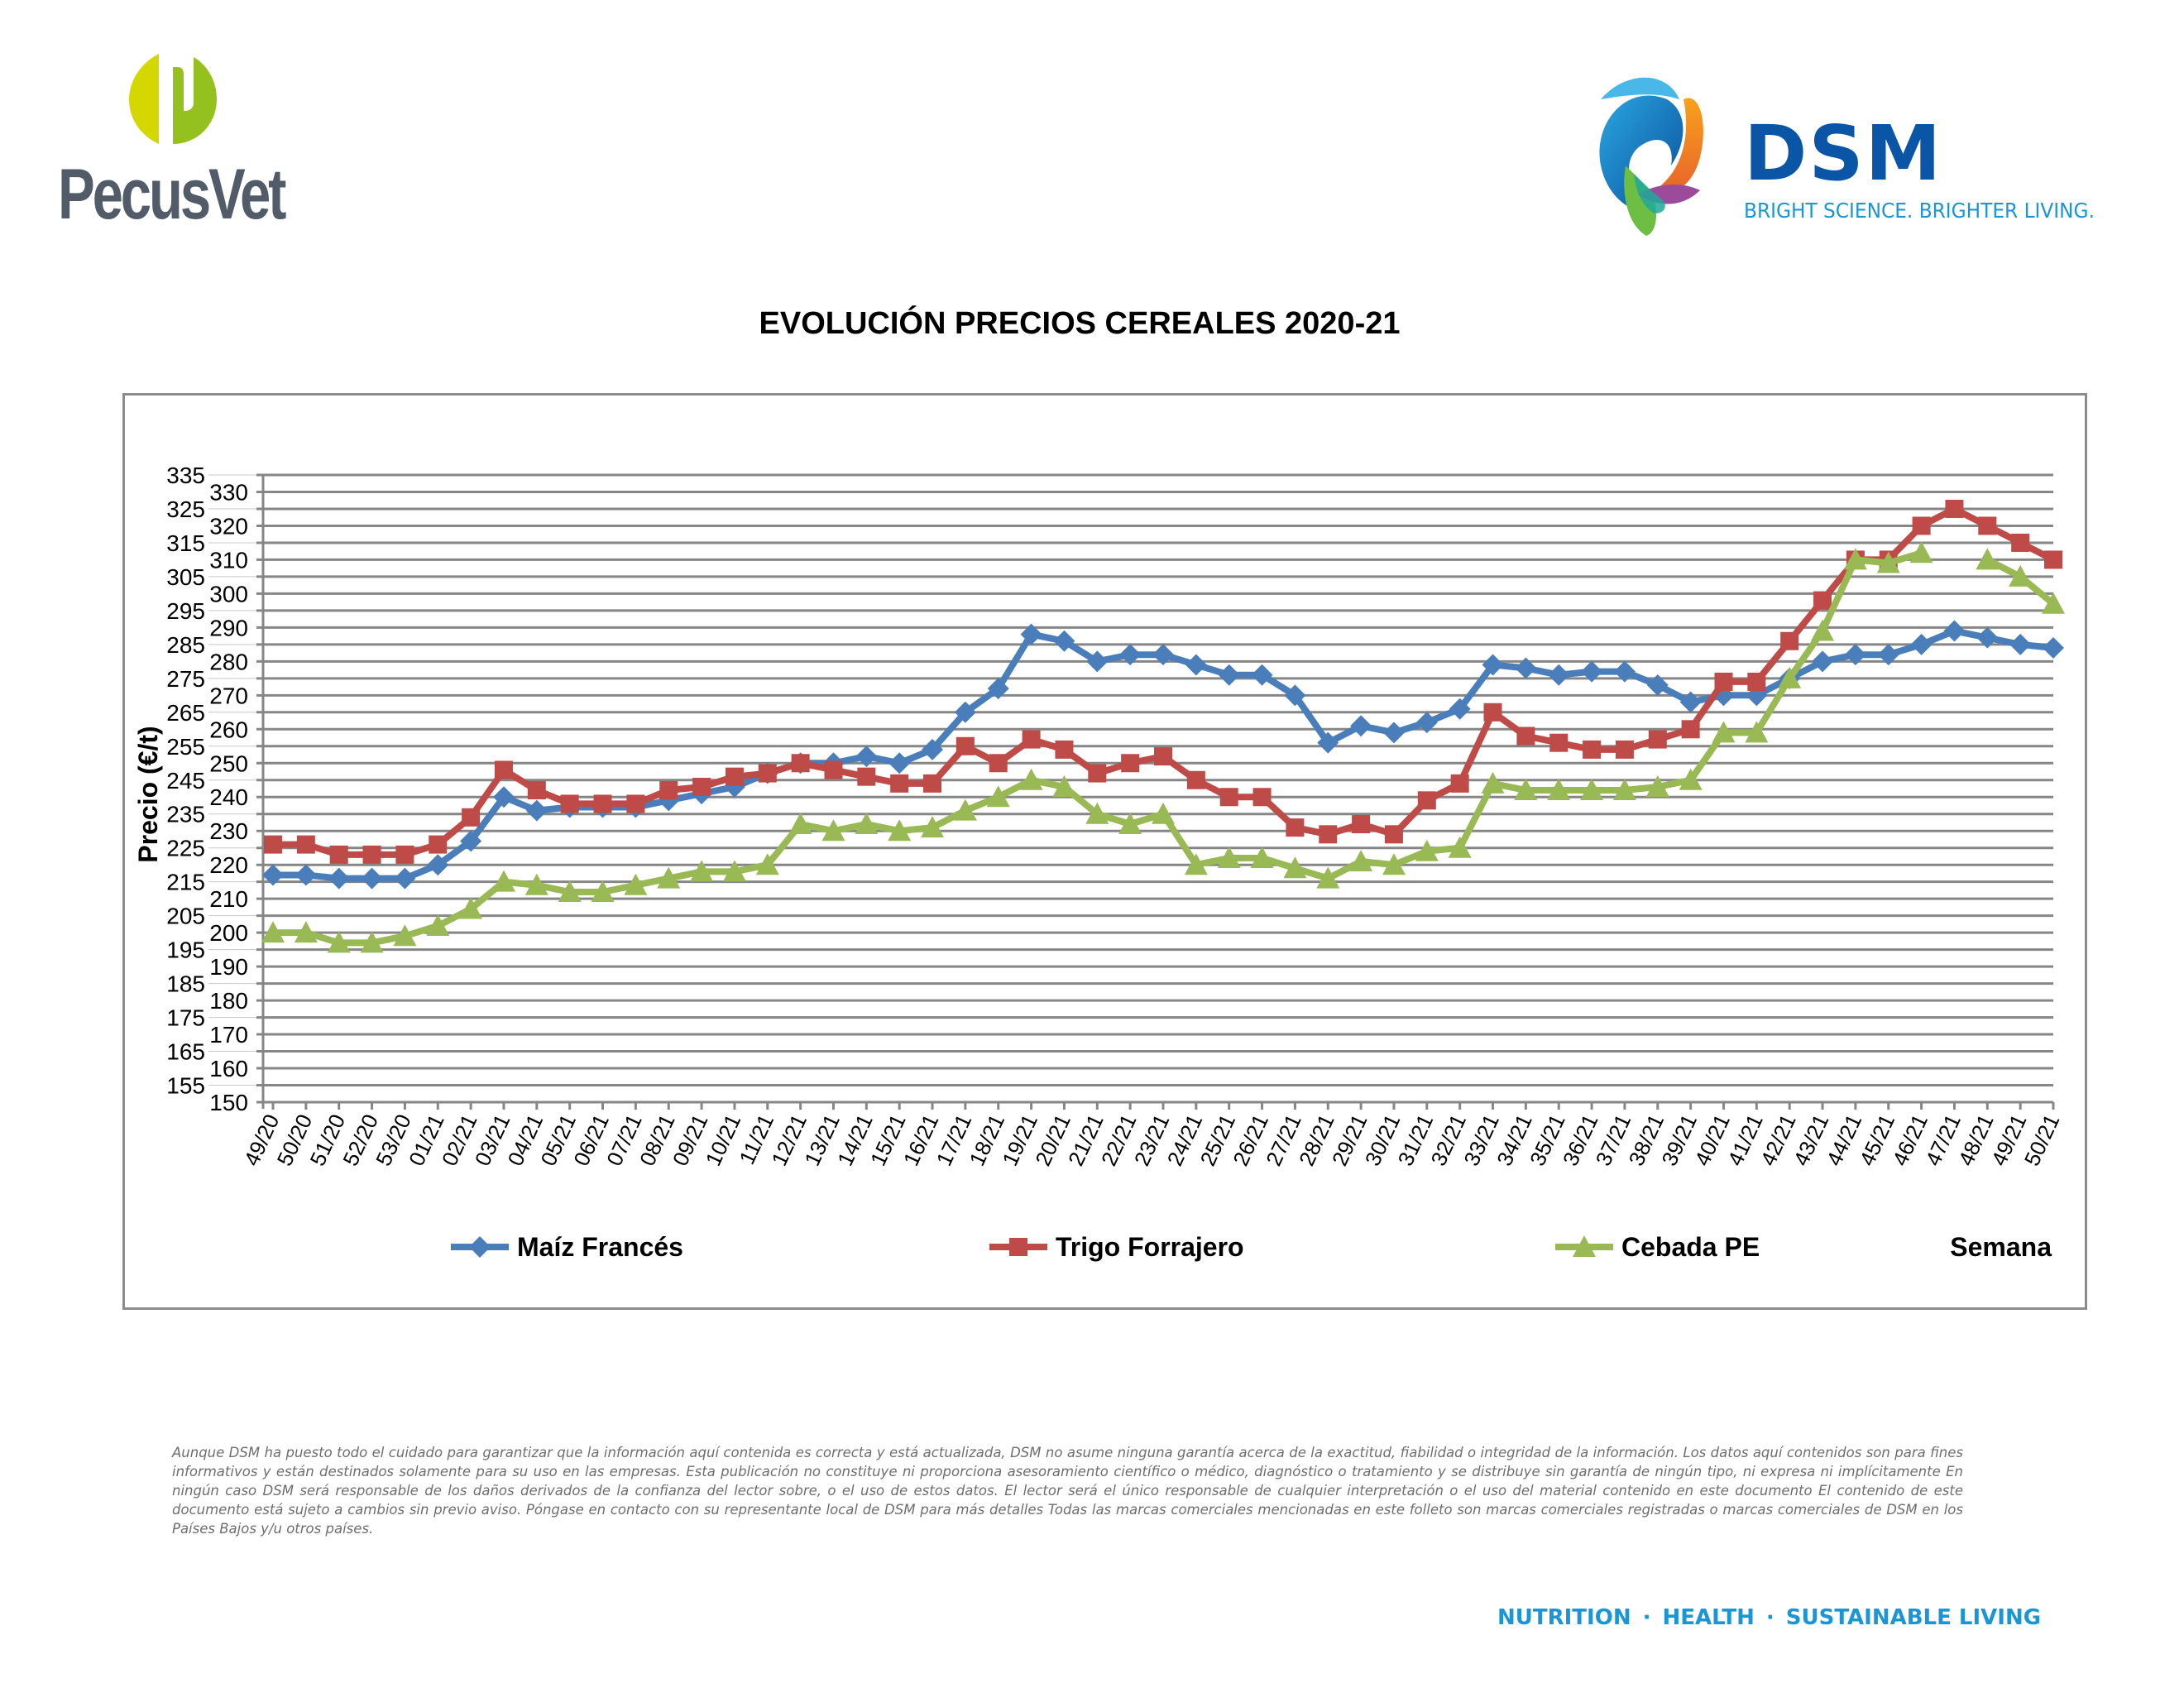 The image size is (2184, 1688). What do you see at coordinates (173, 99) in the screenshot?
I see `pecusvet-p-icon` at bounding box center [173, 99].